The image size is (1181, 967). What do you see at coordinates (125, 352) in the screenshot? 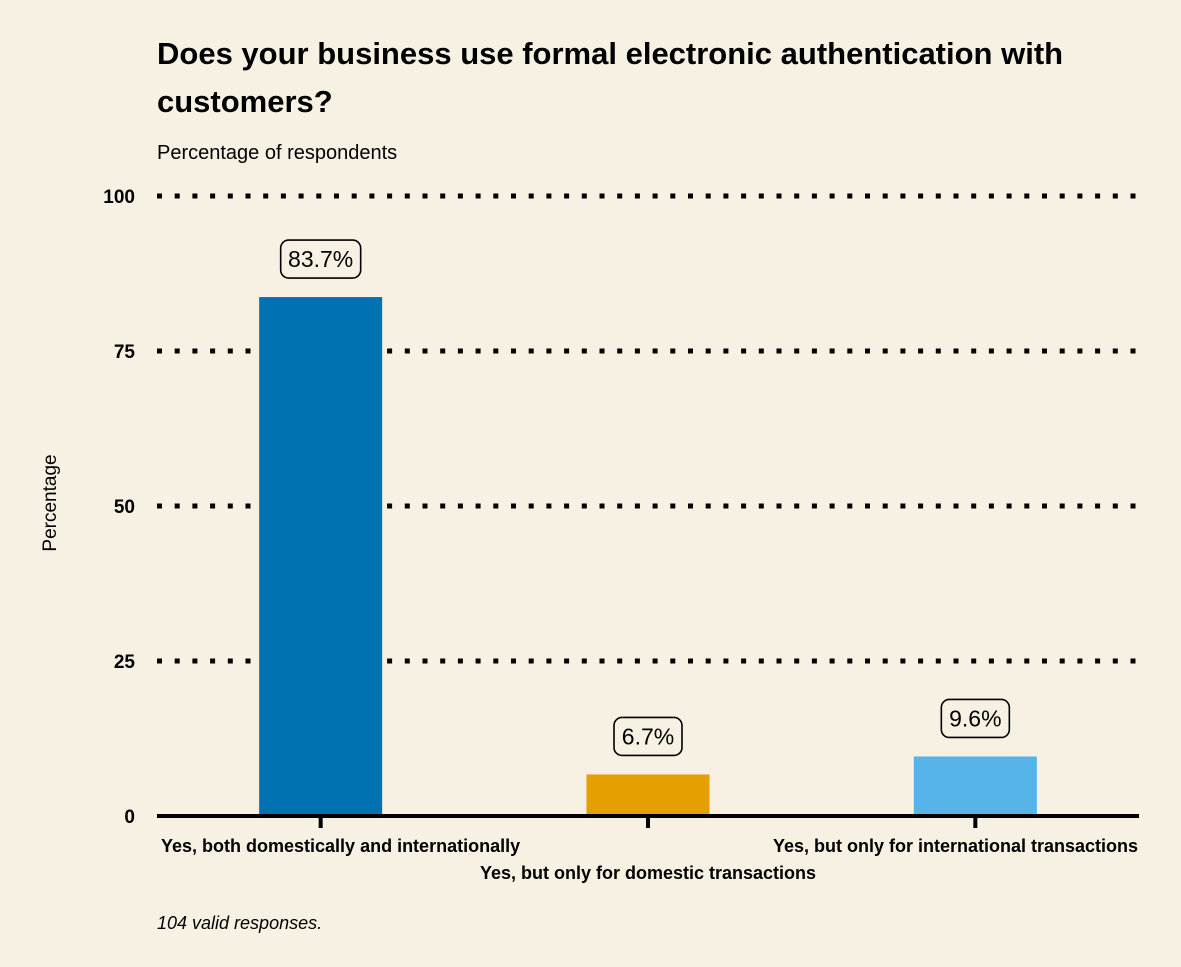
I see `y-tick-label-75: 75` at bounding box center [125, 352].